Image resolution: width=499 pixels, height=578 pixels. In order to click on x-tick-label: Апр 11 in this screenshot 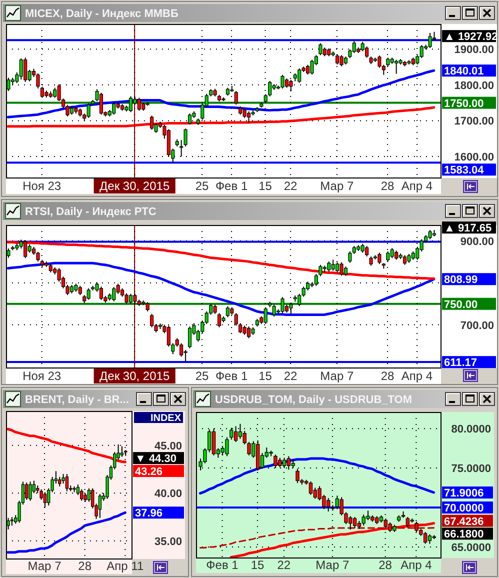, I will do `click(125, 566)`.